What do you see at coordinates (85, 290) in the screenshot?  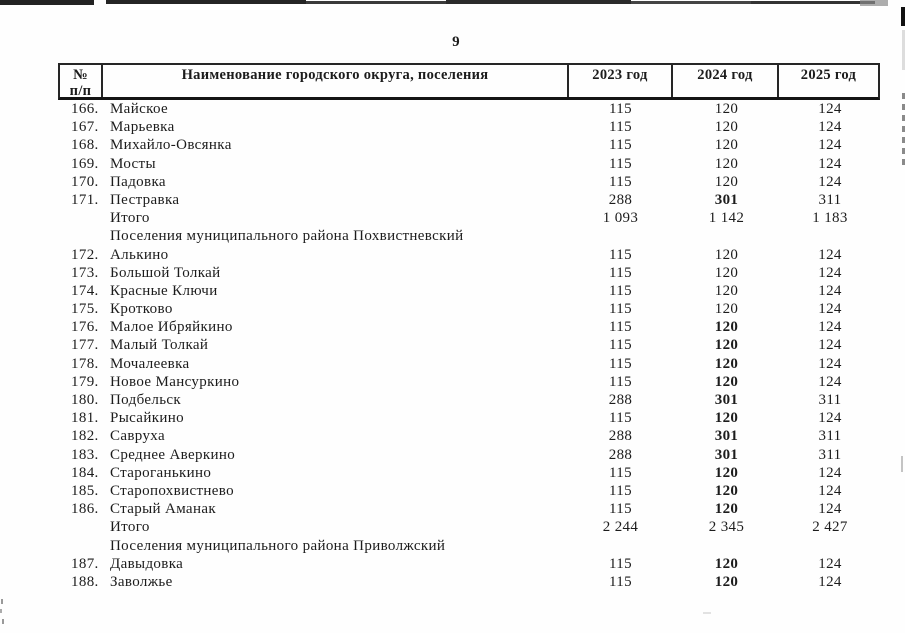 I see `row-number: 174.` at bounding box center [85, 290].